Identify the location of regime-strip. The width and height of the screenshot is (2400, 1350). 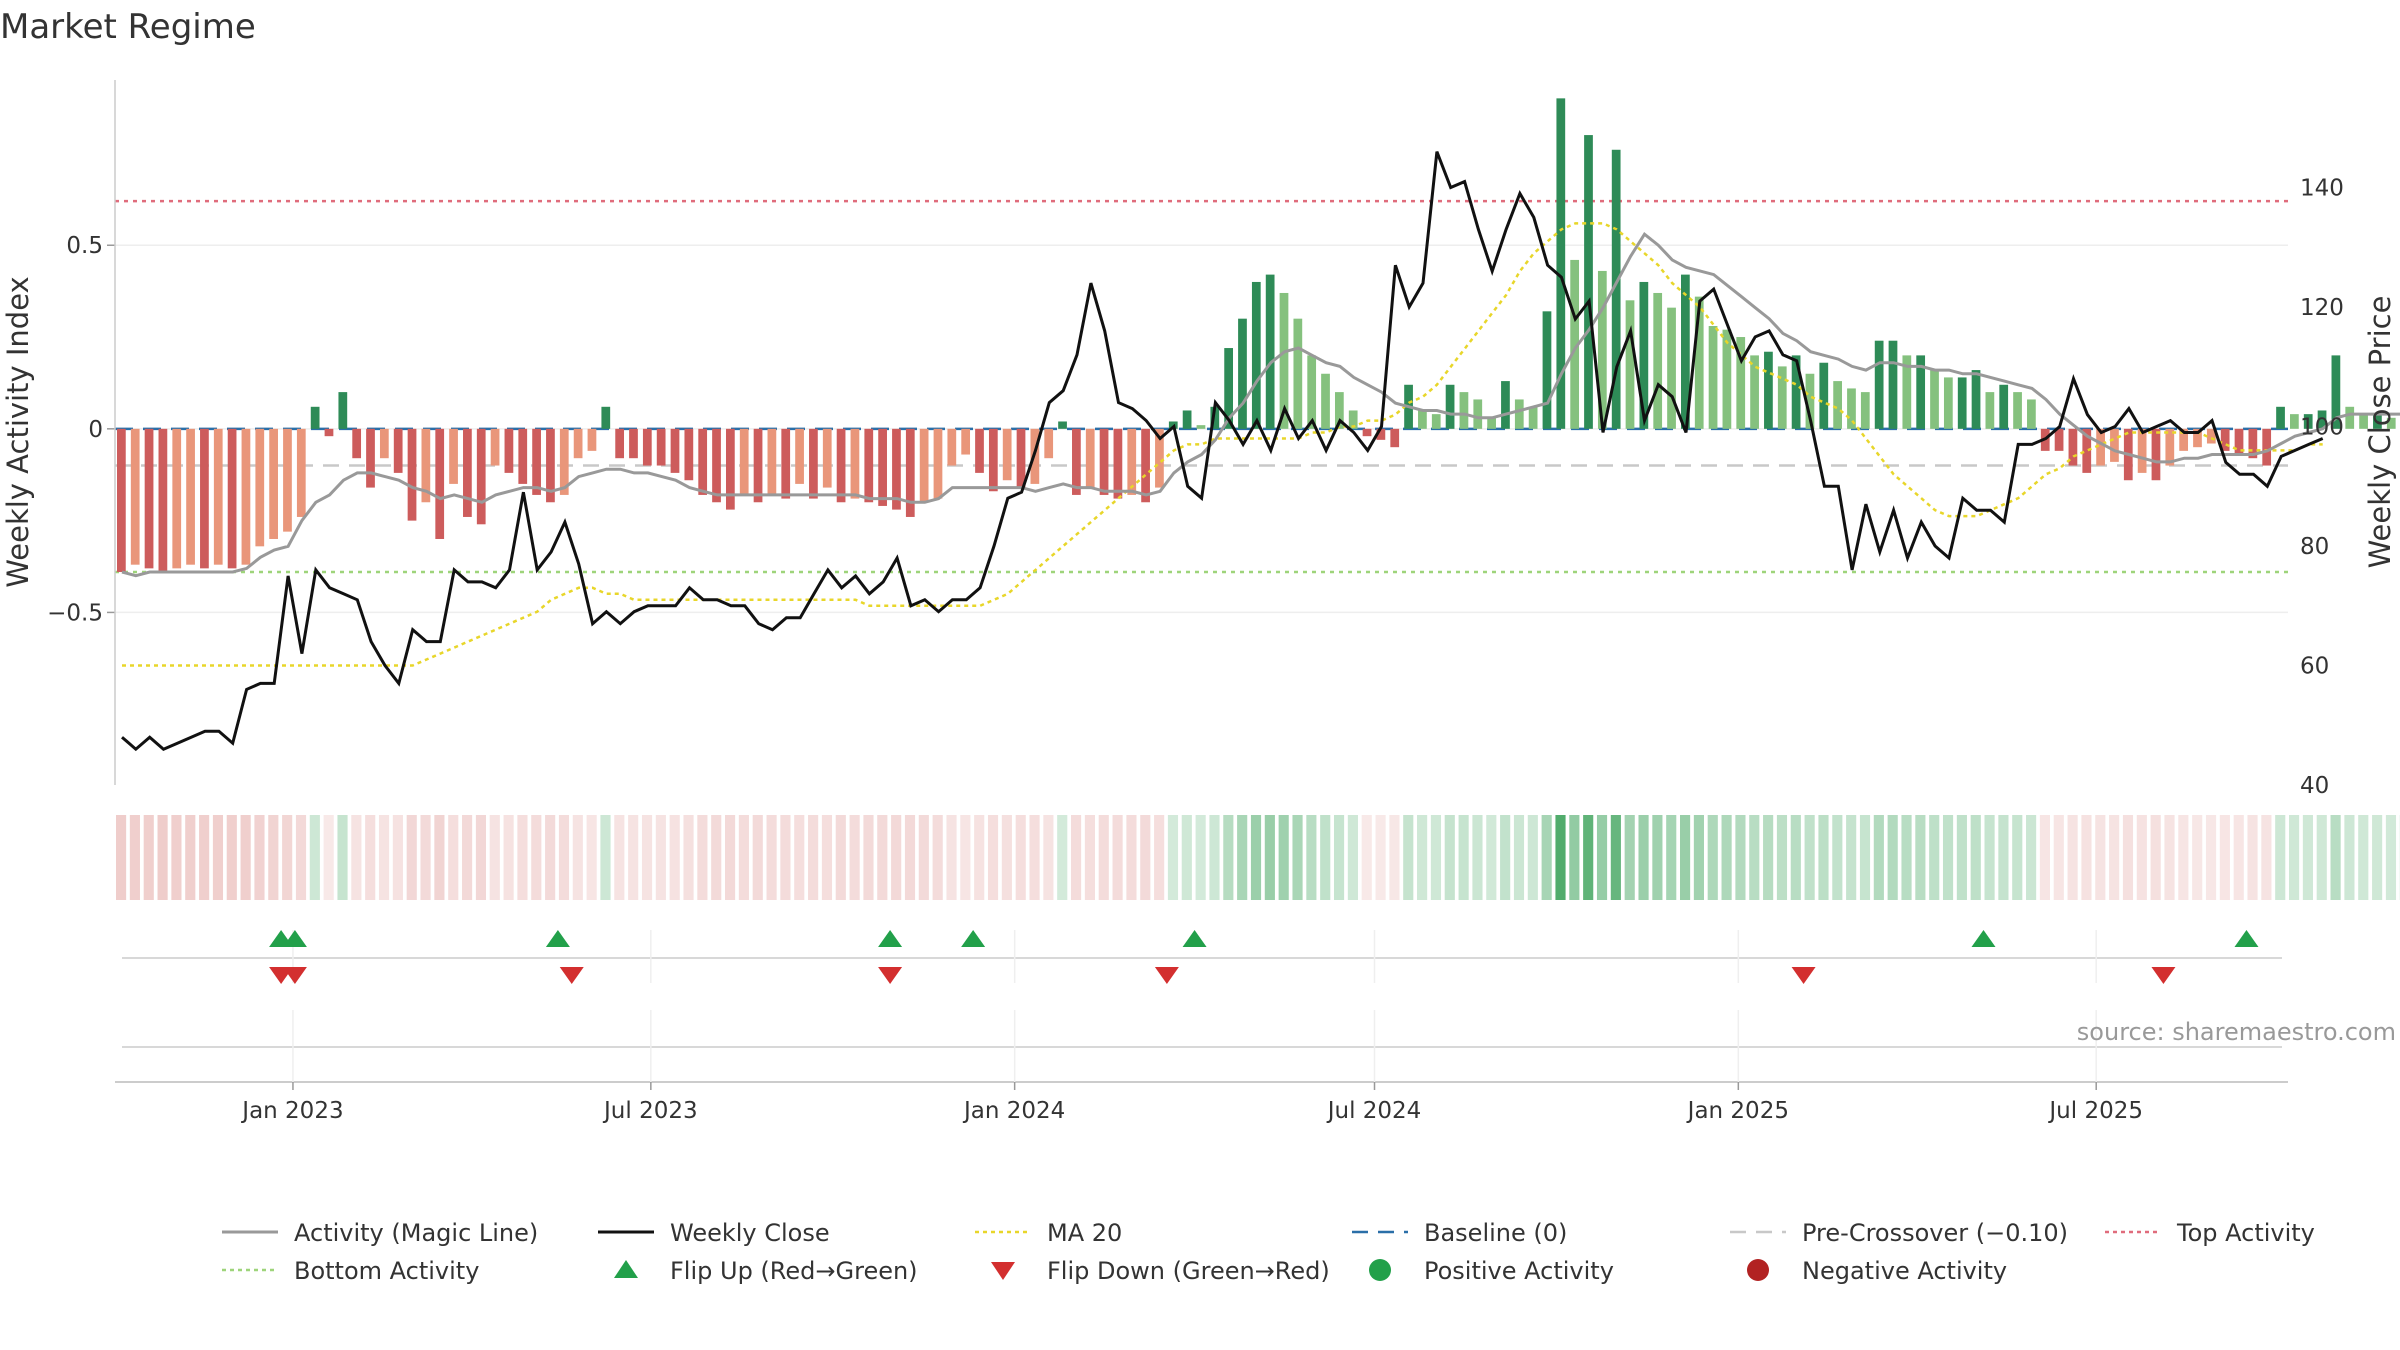
(1258, 857).